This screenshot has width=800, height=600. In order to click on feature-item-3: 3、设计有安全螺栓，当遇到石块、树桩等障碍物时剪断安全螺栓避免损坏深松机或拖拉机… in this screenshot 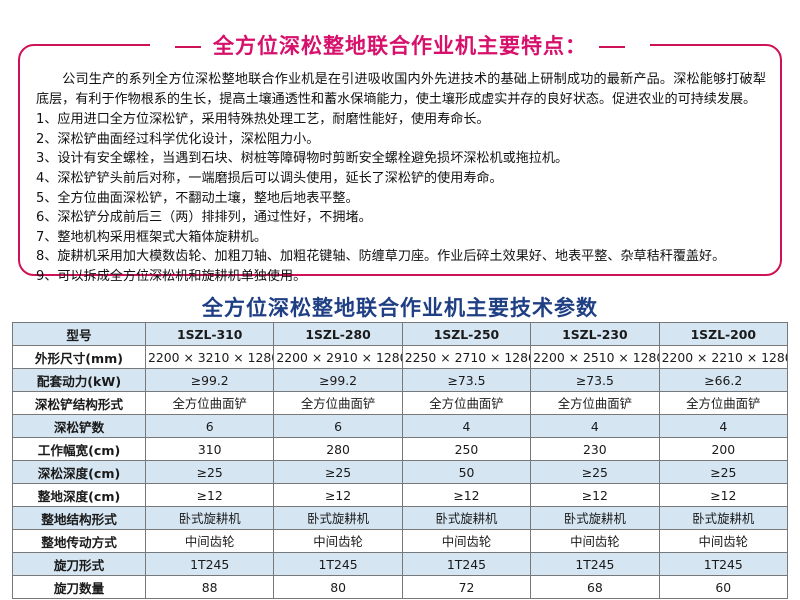, I will do `click(302, 159)`.